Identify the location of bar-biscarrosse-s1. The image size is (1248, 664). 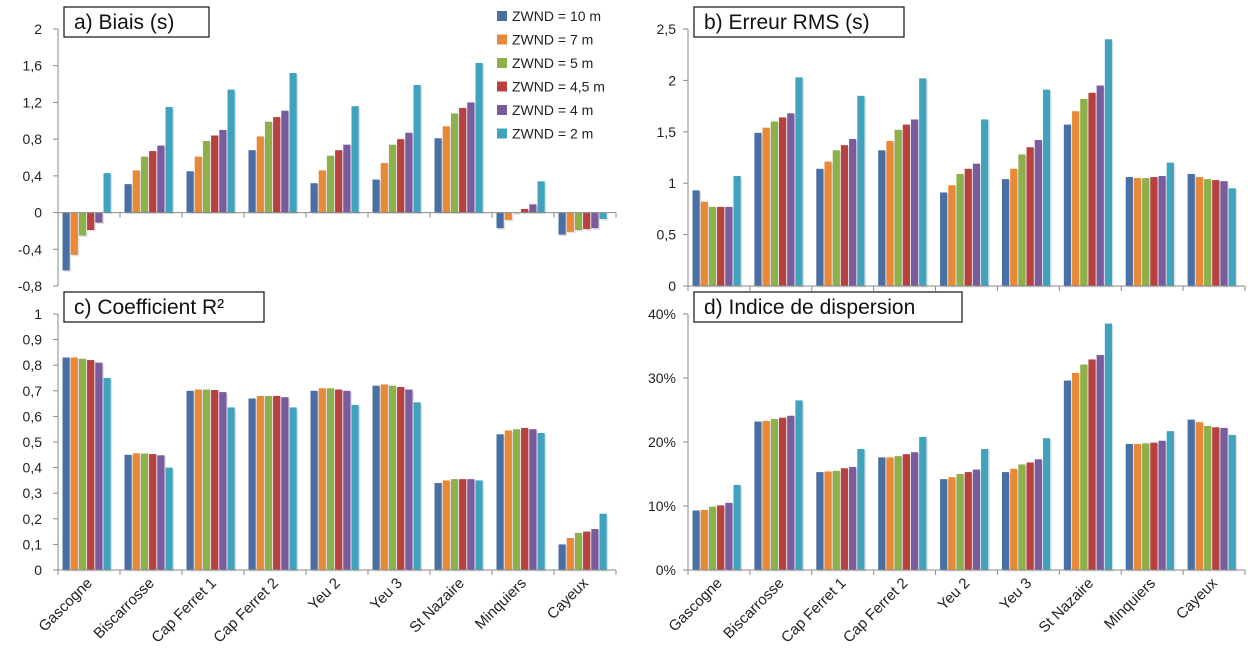
(766, 206).